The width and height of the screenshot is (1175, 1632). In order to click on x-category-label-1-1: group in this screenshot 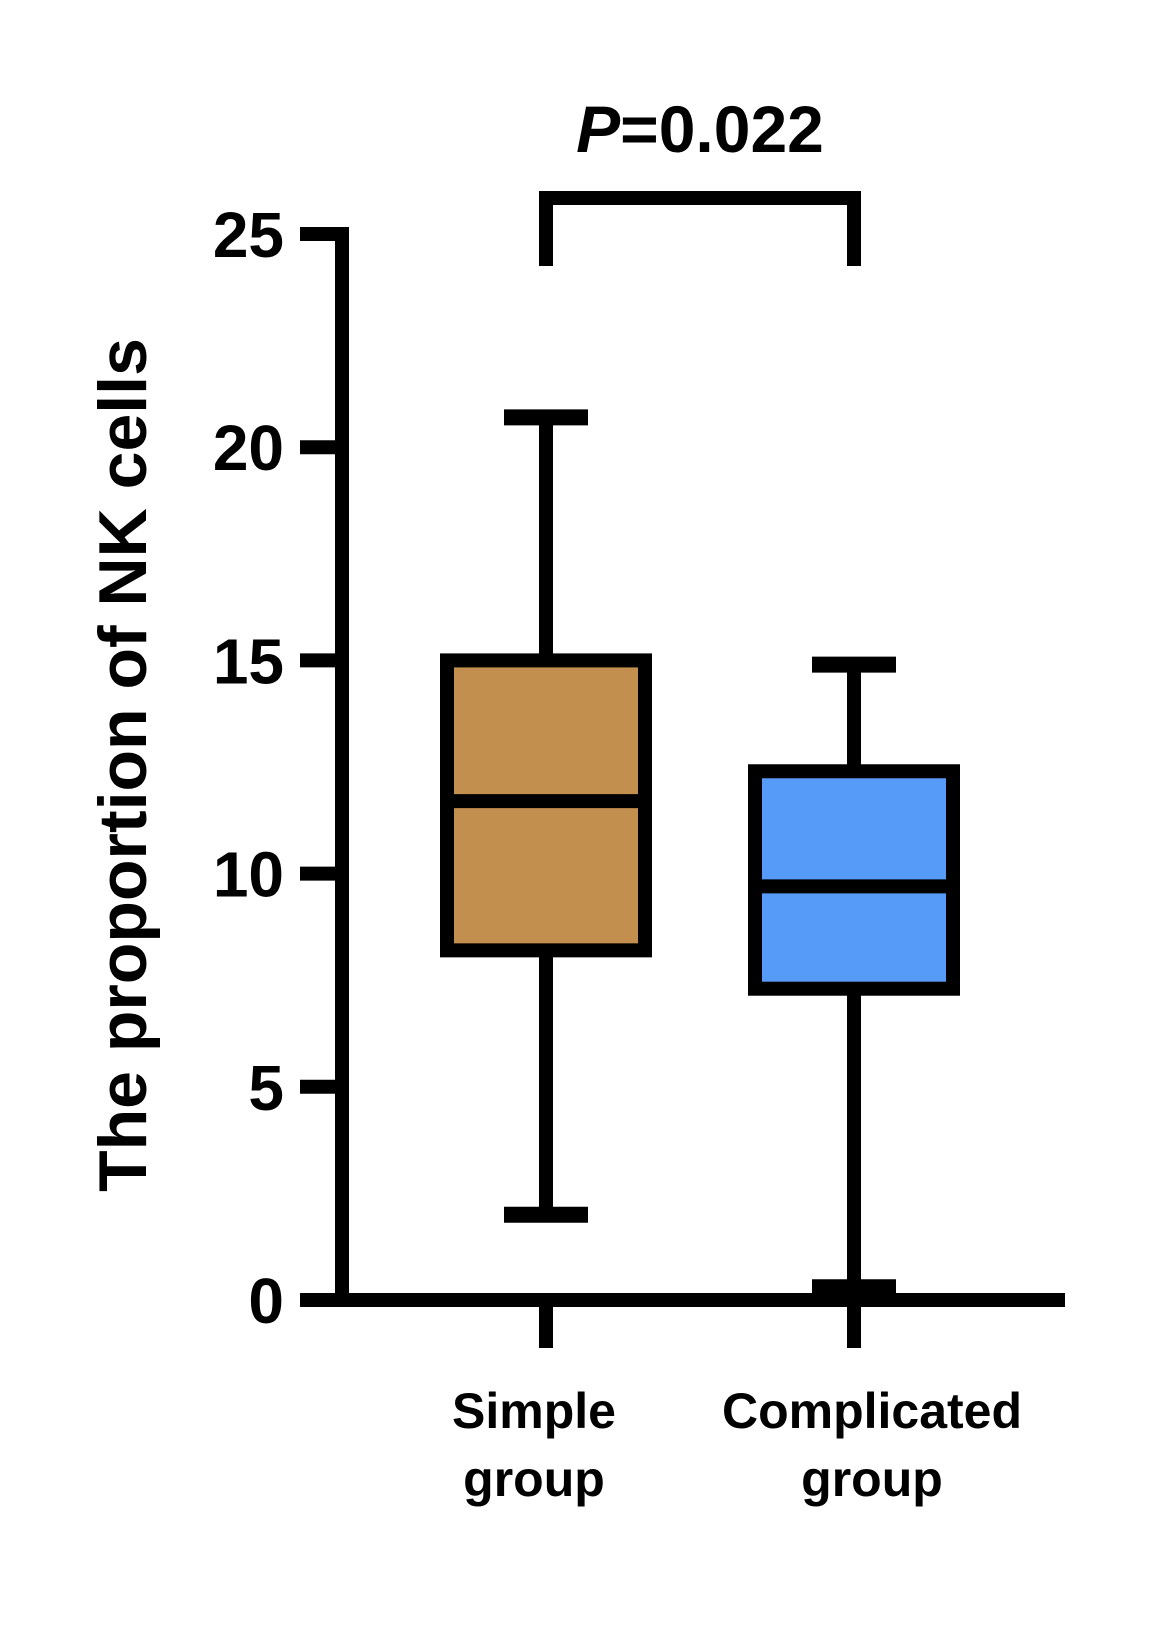, I will do `click(872, 1479)`.